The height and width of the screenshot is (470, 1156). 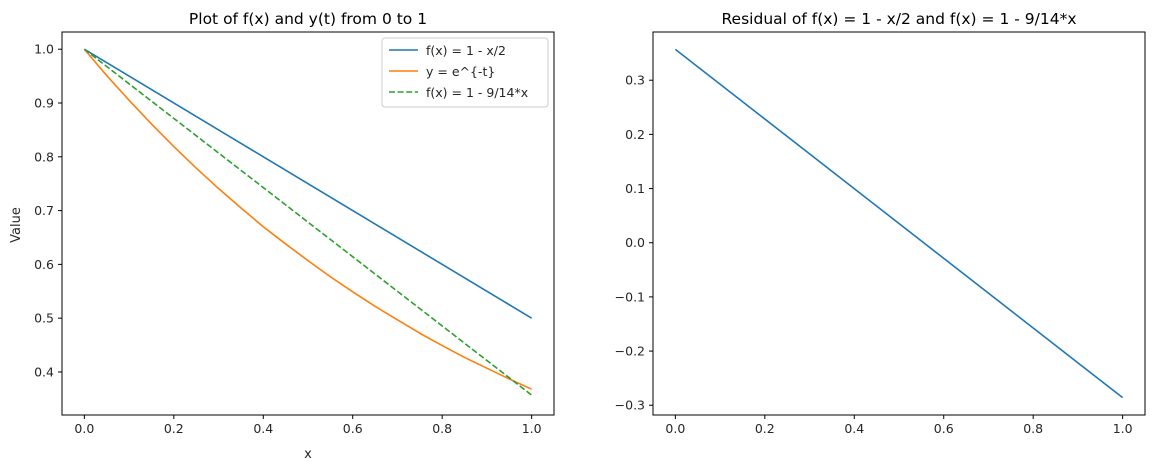 What do you see at coordinates (44, 156) in the screenshot?
I see `y-tick-label: 0.8` at bounding box center [44, 156].